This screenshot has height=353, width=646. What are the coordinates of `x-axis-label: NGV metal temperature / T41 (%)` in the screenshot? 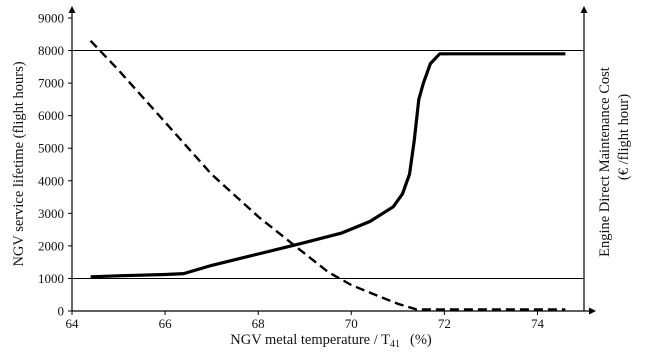 It's located at (331, 341).